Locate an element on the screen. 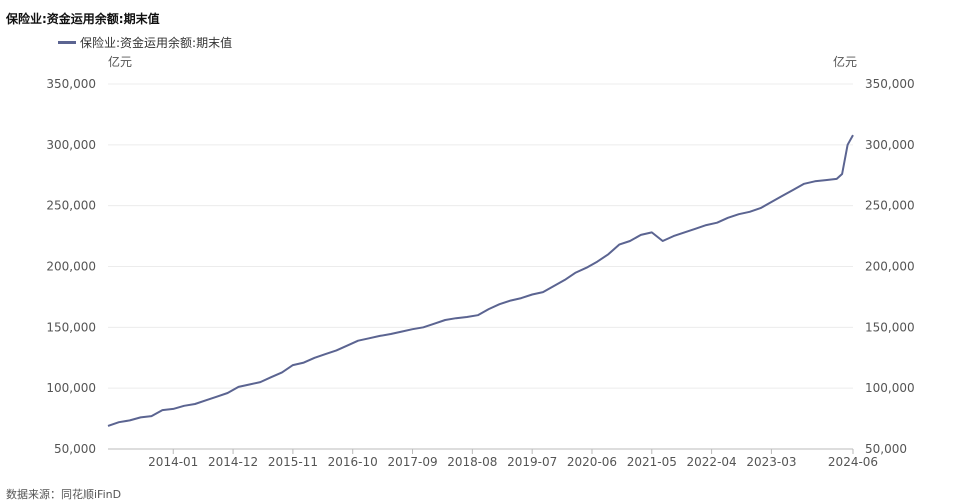 Image resolution: width=954 pixels, height=504 pixels. x-tick-label: 2014-12 is located at coordinates (233, 462).